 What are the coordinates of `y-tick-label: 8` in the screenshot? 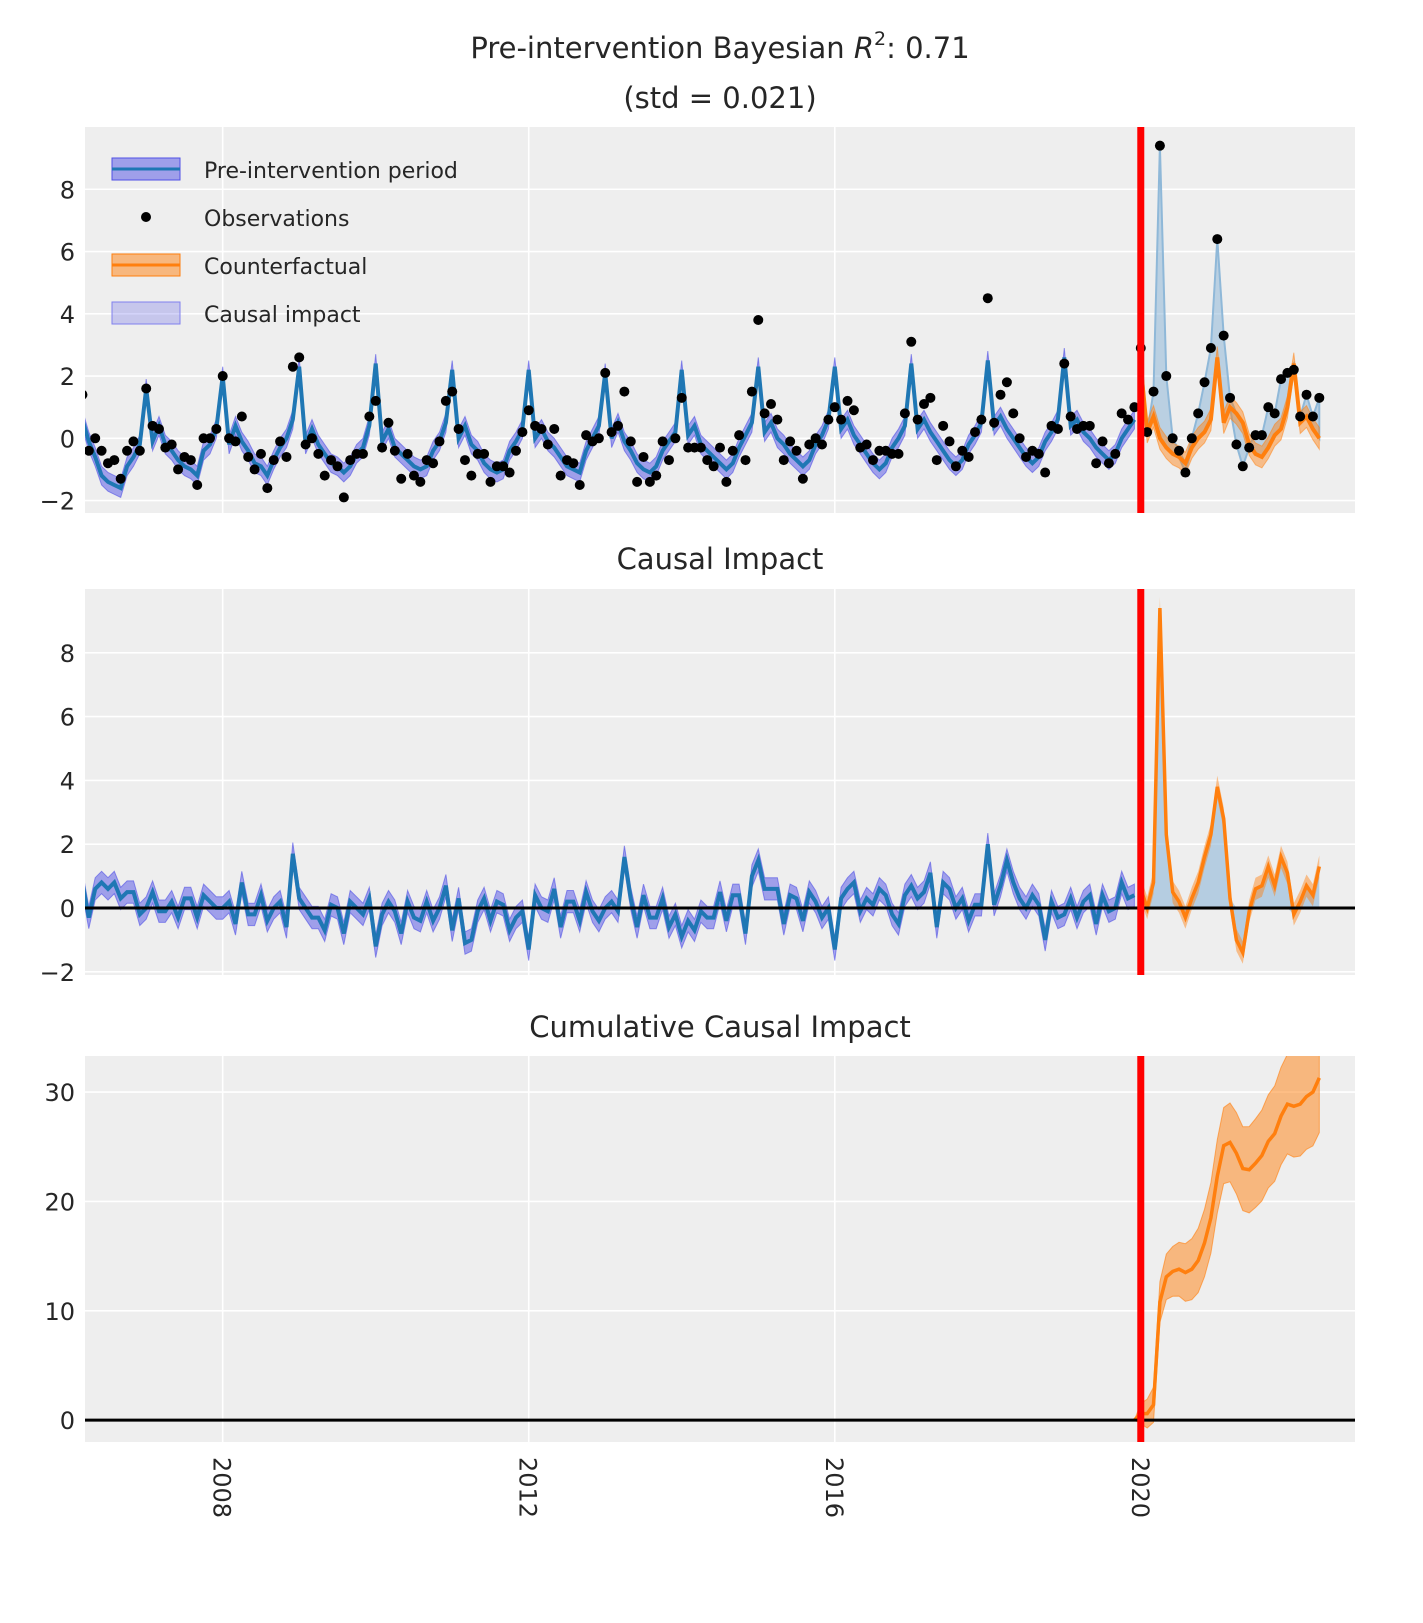 It's located at (67, 190).